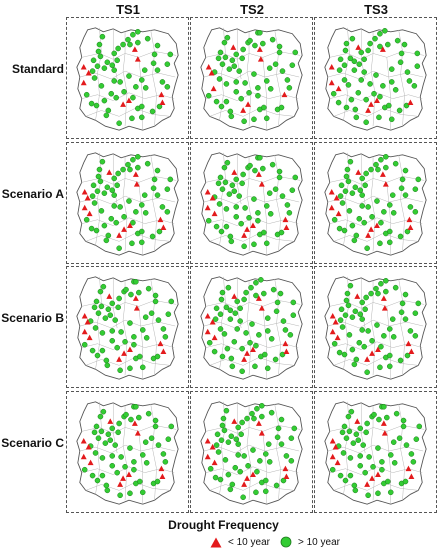  Describe the element at coordinates (127, 203) in the screenshot. I see `map-panel-r2-c1` at that location.